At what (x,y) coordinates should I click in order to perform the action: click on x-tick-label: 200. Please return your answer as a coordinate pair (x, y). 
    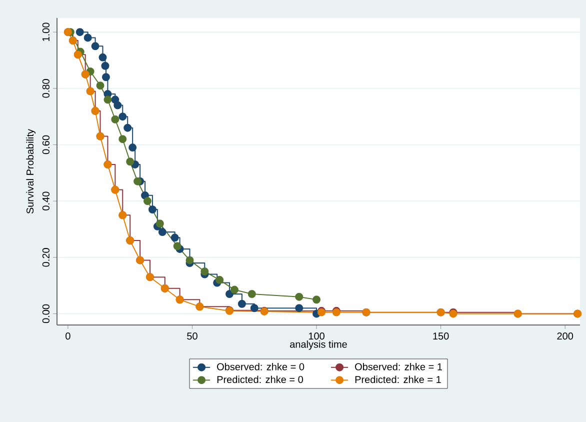
    Looking at the image, I should click on (565, 336).